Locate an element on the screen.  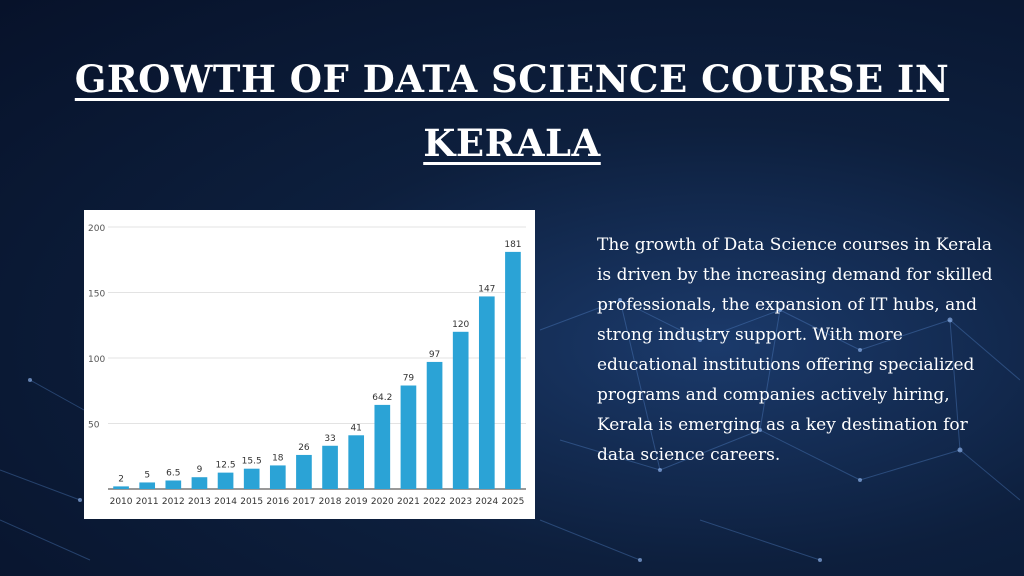
x-tick-label: 2024 is located at coordinates (486, 502).